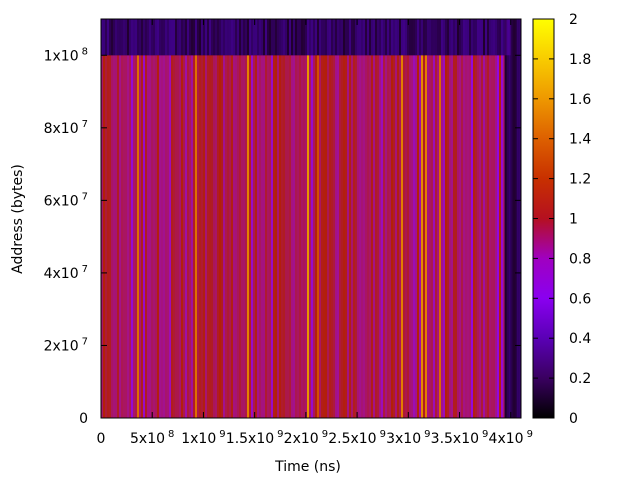 The image size is (640, 480). What do you see at coordinates (66, 345) in the screenshot?
I see `y-tick-label: 2x10 7` at bounding box center [66, 345].